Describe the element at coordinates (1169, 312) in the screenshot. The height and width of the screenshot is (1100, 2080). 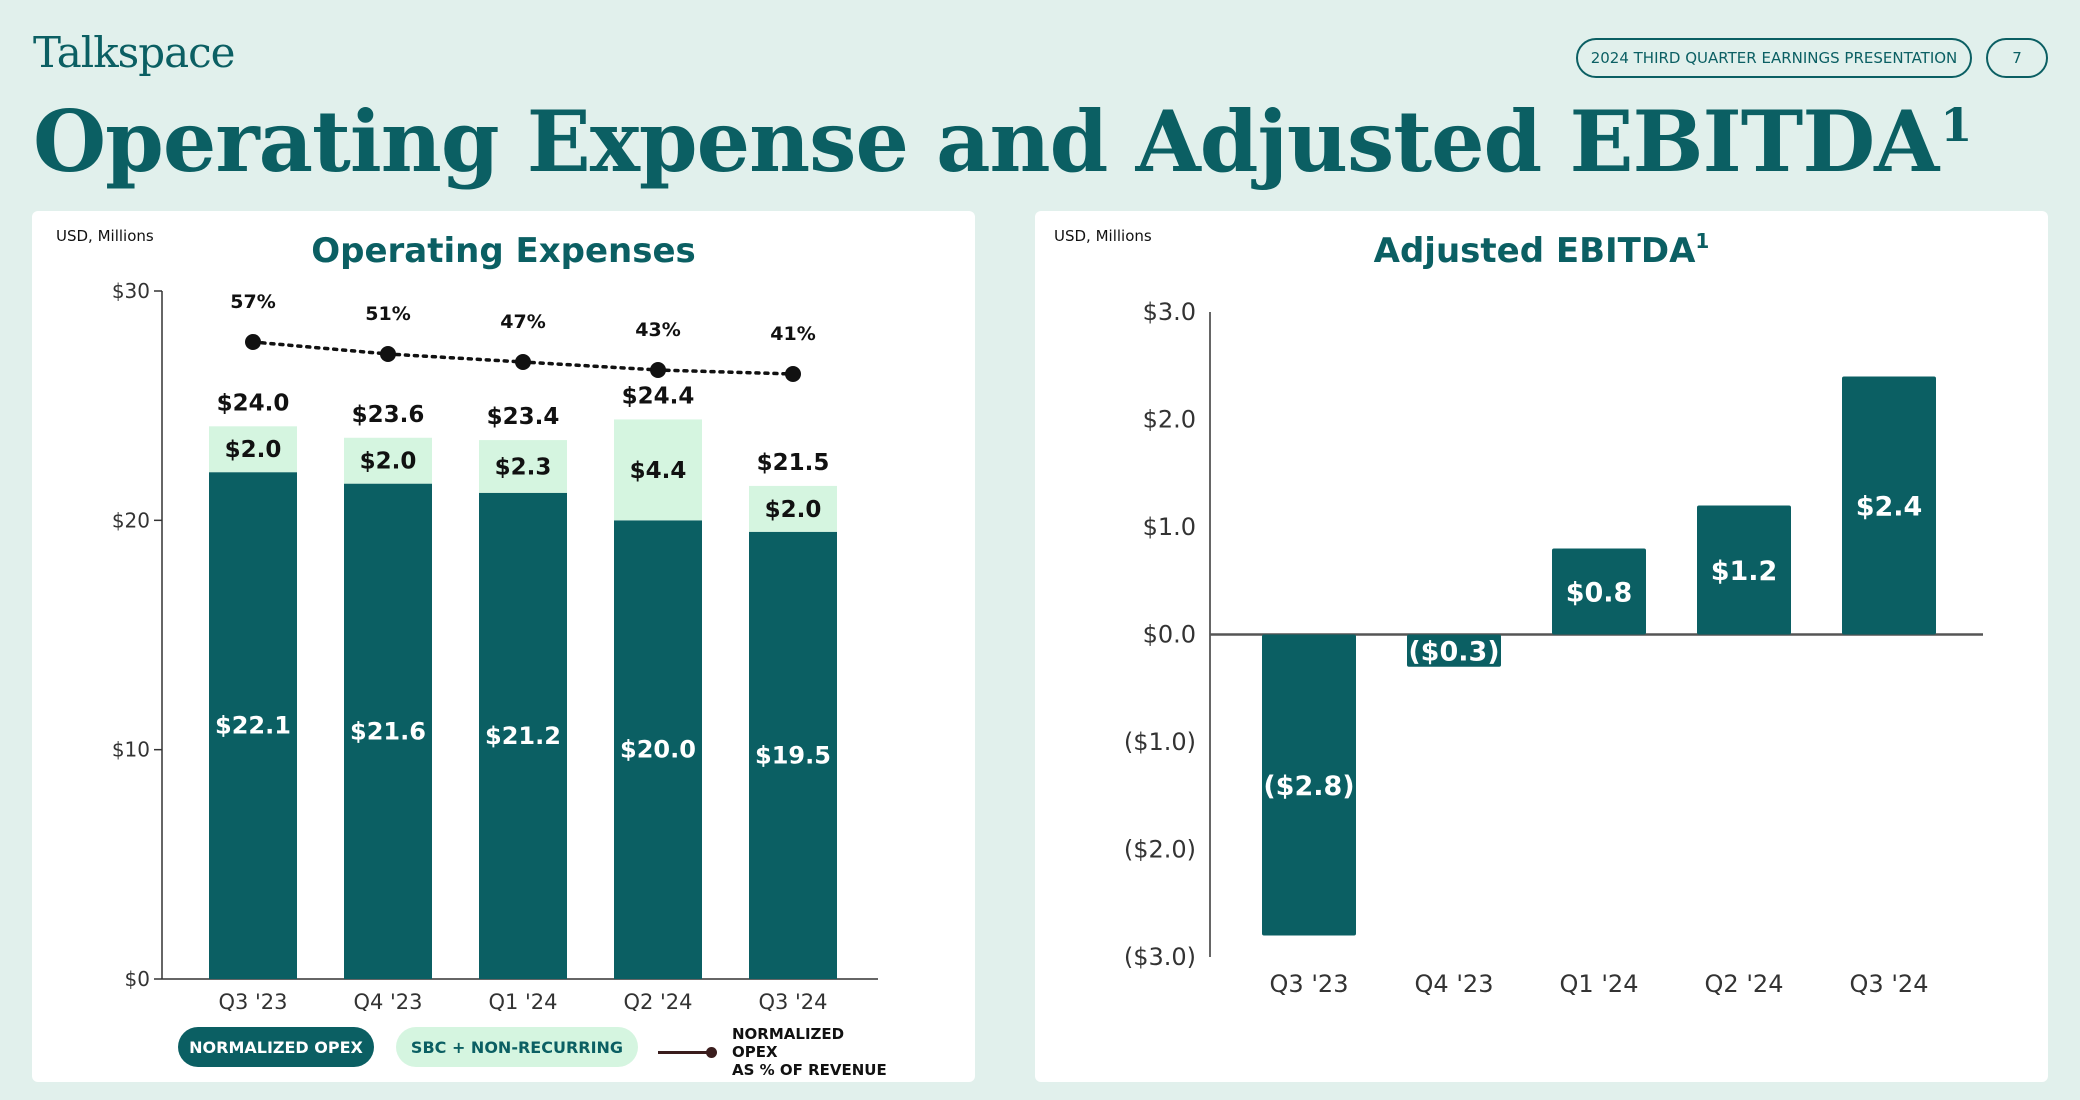
I see `ebitda-y-tick-label: $3.0` at that location.